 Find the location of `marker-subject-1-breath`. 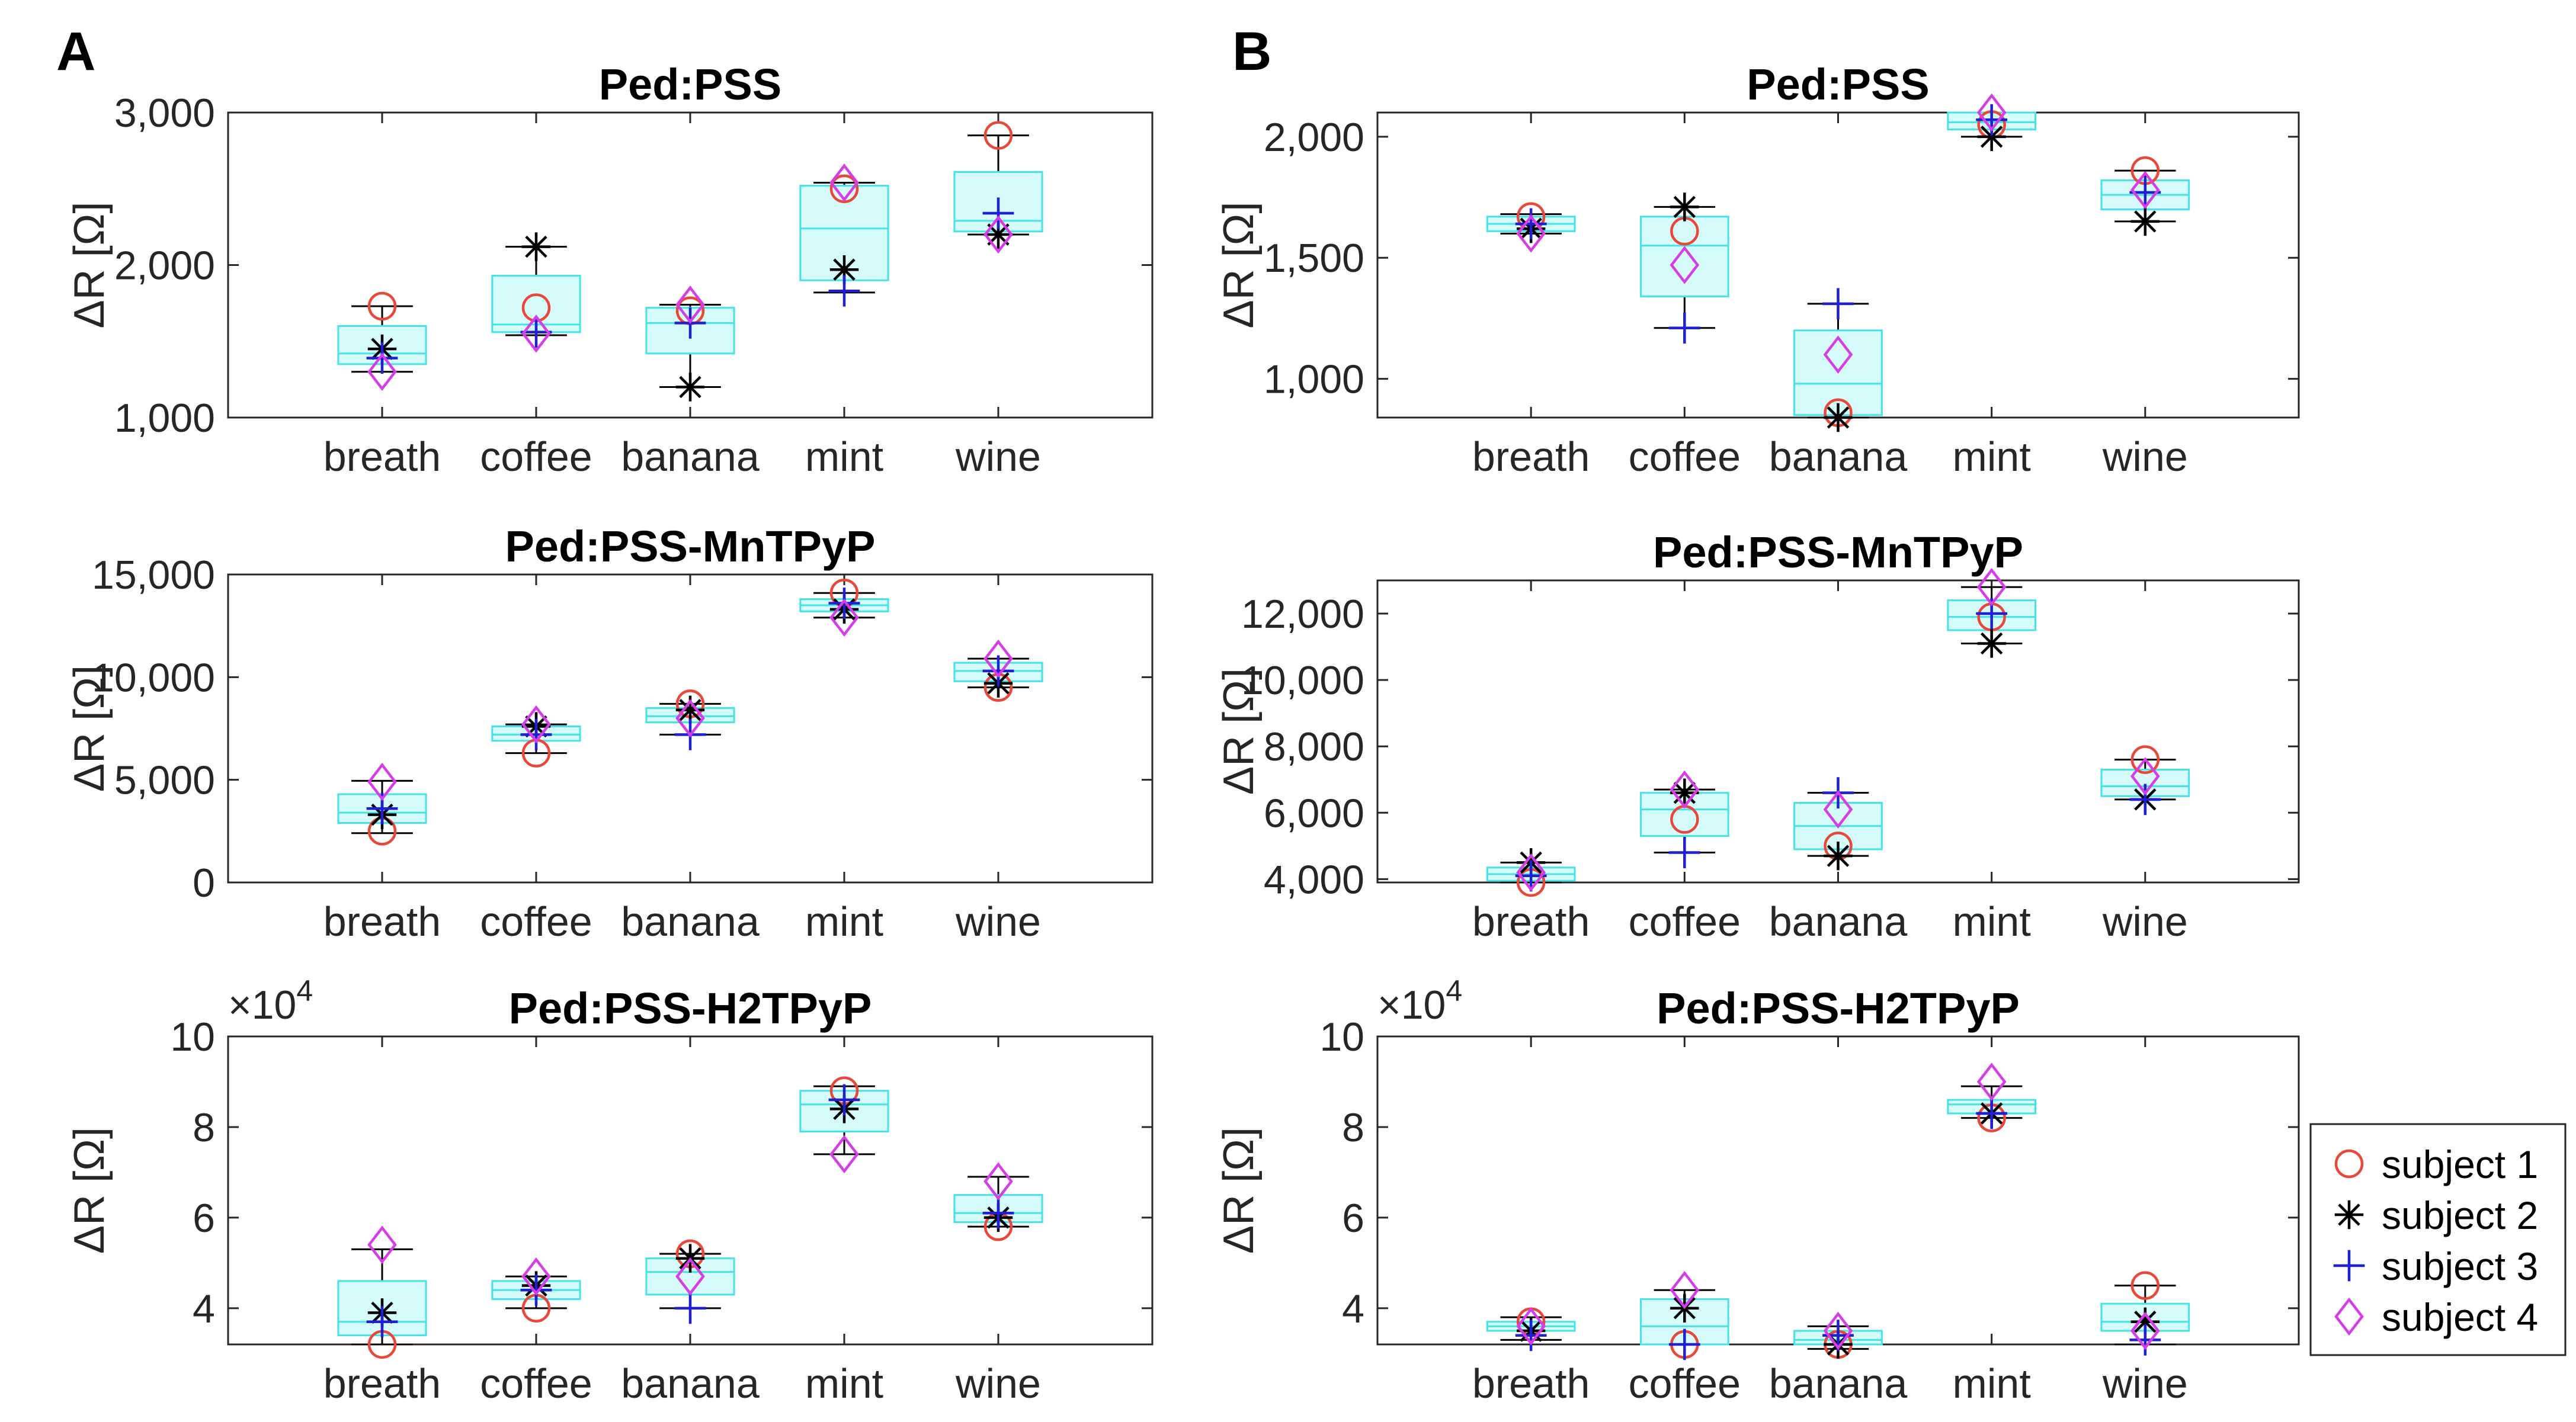

marker-subject-1-breath is located at coordinates (382, 306).